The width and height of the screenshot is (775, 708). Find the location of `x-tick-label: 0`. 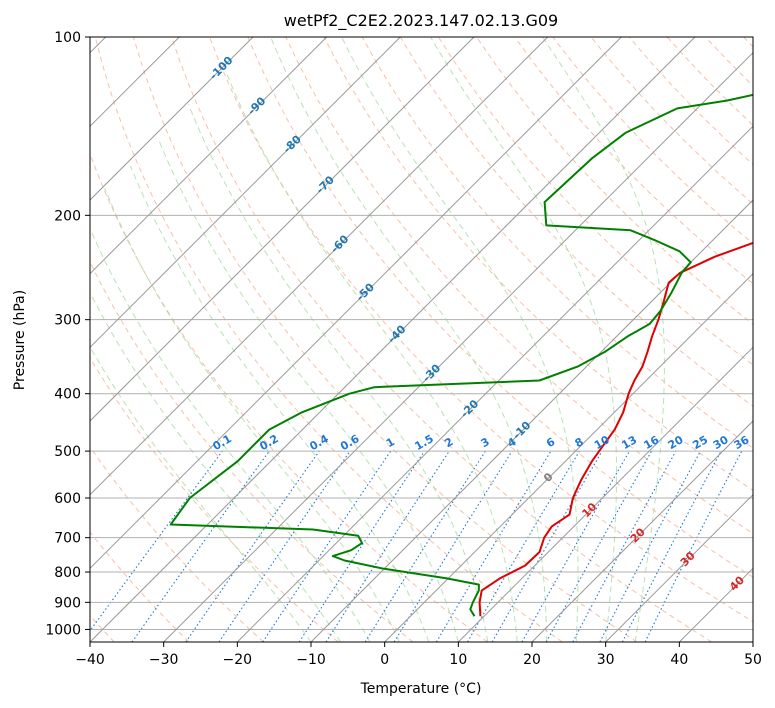

x-tick-label: 0 is located at coordinates (384, 660).